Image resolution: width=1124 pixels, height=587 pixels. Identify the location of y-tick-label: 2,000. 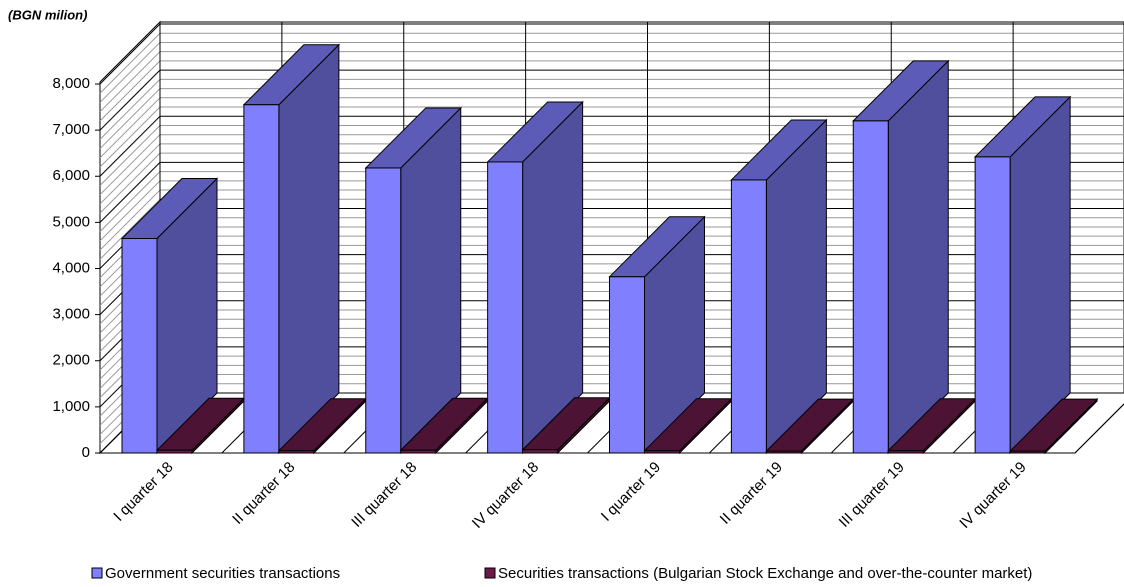
(71, 360).